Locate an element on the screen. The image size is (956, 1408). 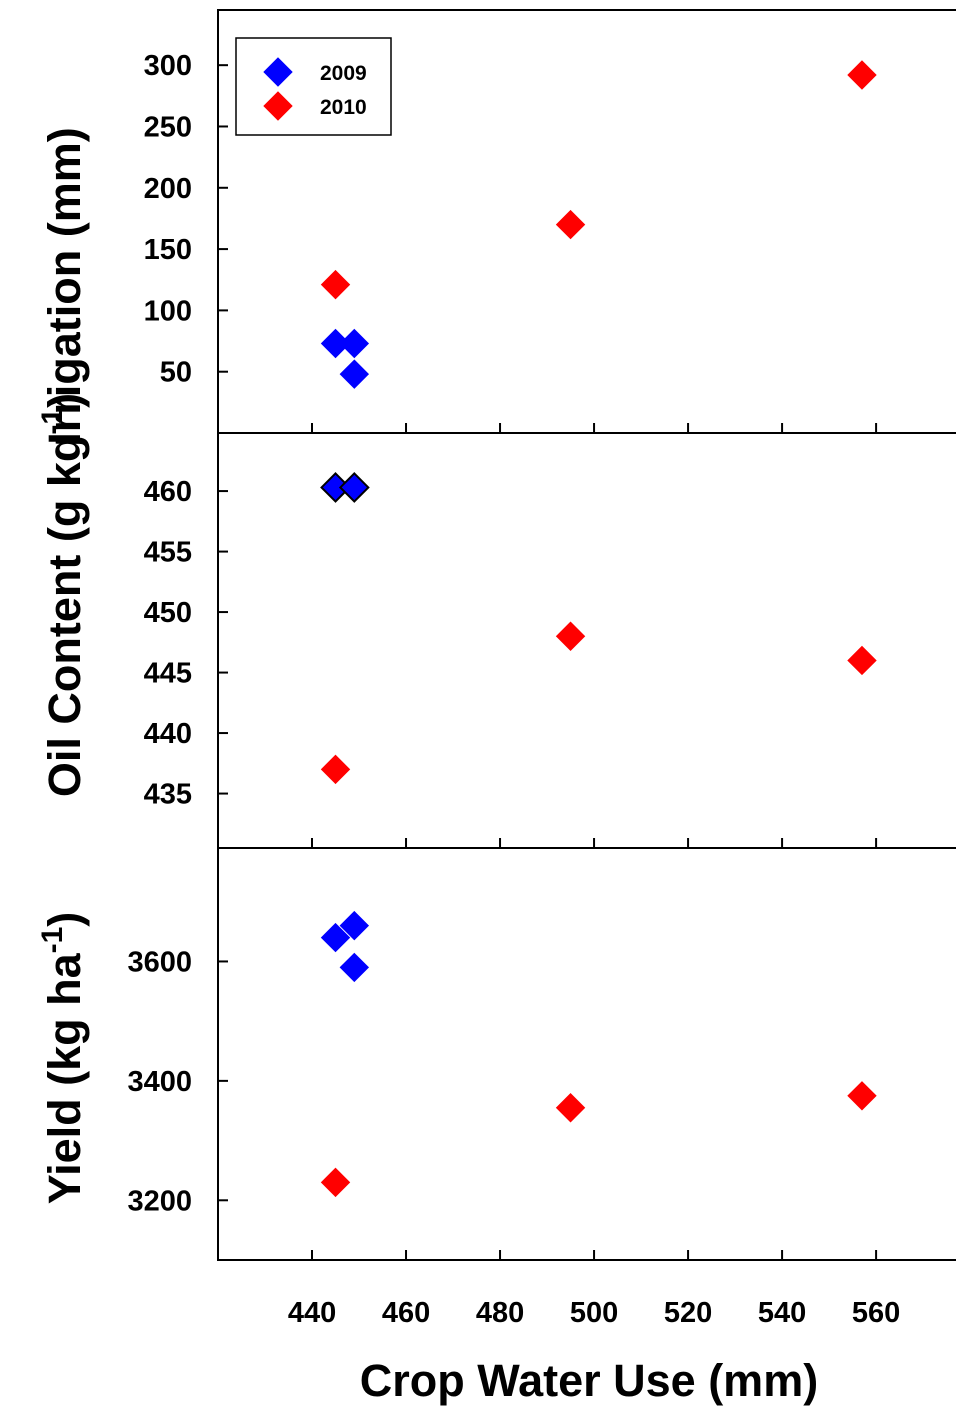
legend-marker-2010 is located at coordinates (278, 106).